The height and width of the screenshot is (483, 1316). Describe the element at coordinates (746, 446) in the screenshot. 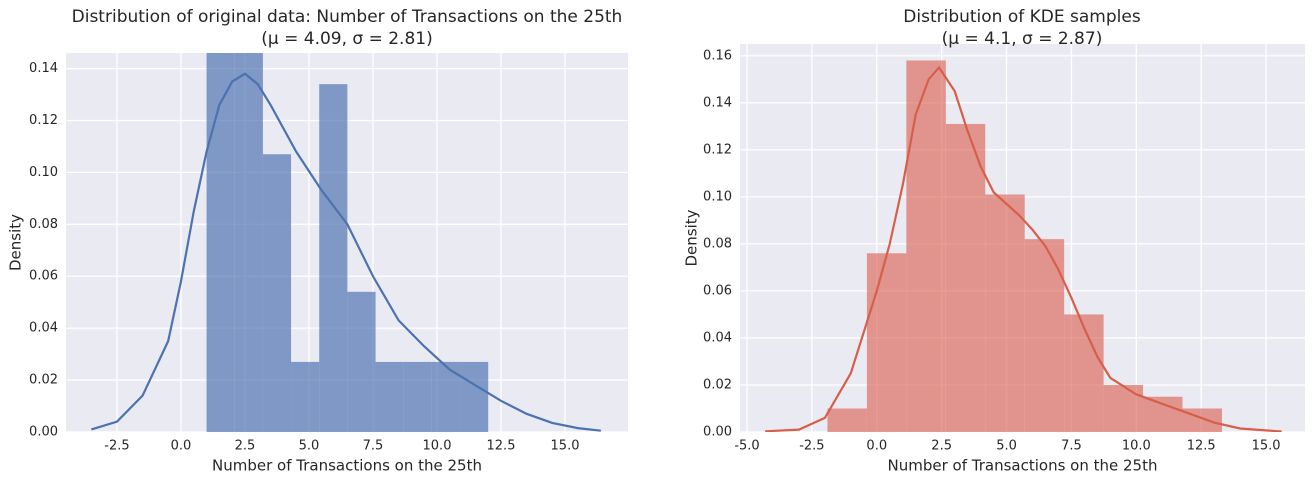

I see `x-tick-label: -5.0` at that location.